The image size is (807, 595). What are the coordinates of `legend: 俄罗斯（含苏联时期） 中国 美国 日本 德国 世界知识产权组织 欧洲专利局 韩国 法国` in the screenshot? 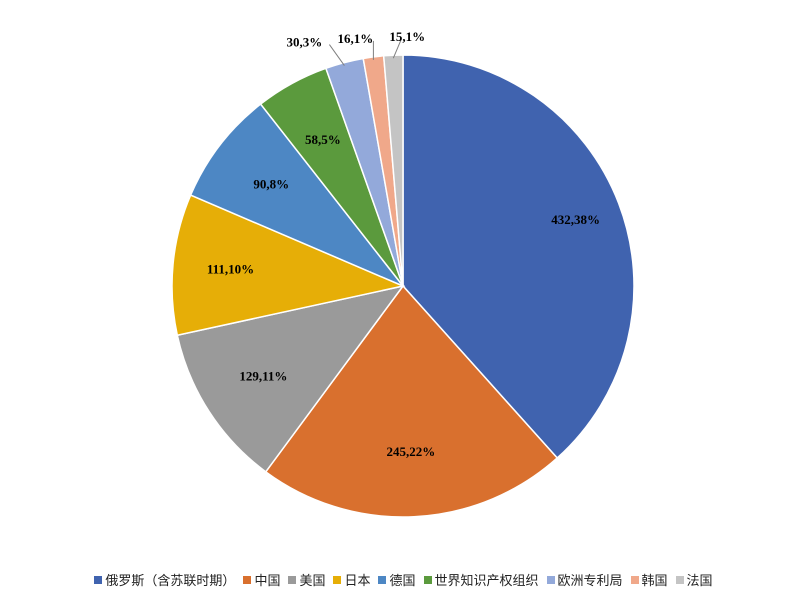 It's located at (403, 579).